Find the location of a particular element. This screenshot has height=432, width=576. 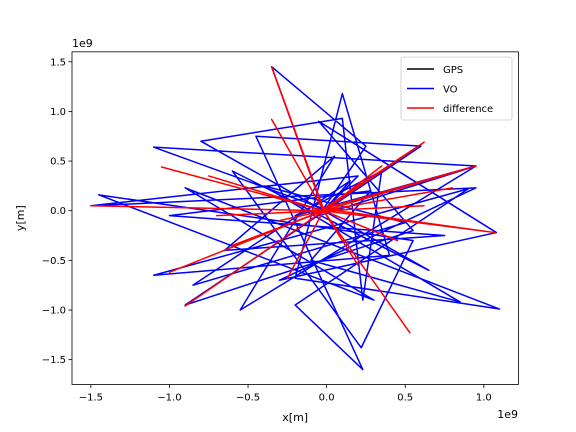

legend: GPS VO difference is located at coordinates (456, 88).